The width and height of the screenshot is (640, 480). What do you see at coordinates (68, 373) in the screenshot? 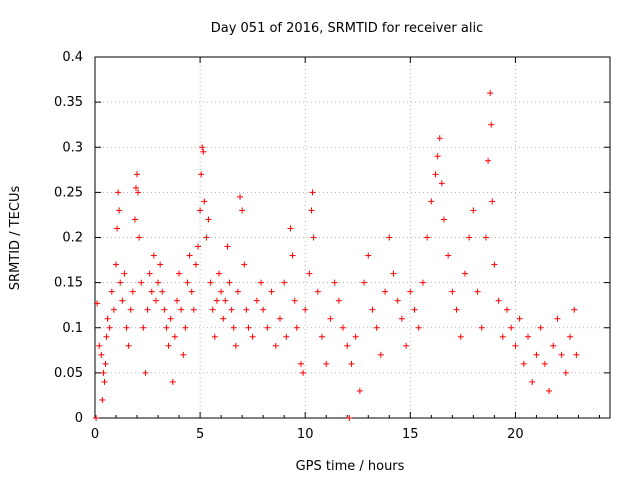
I see `y-tick-label: 0.05` at bounding box center [68, 373].